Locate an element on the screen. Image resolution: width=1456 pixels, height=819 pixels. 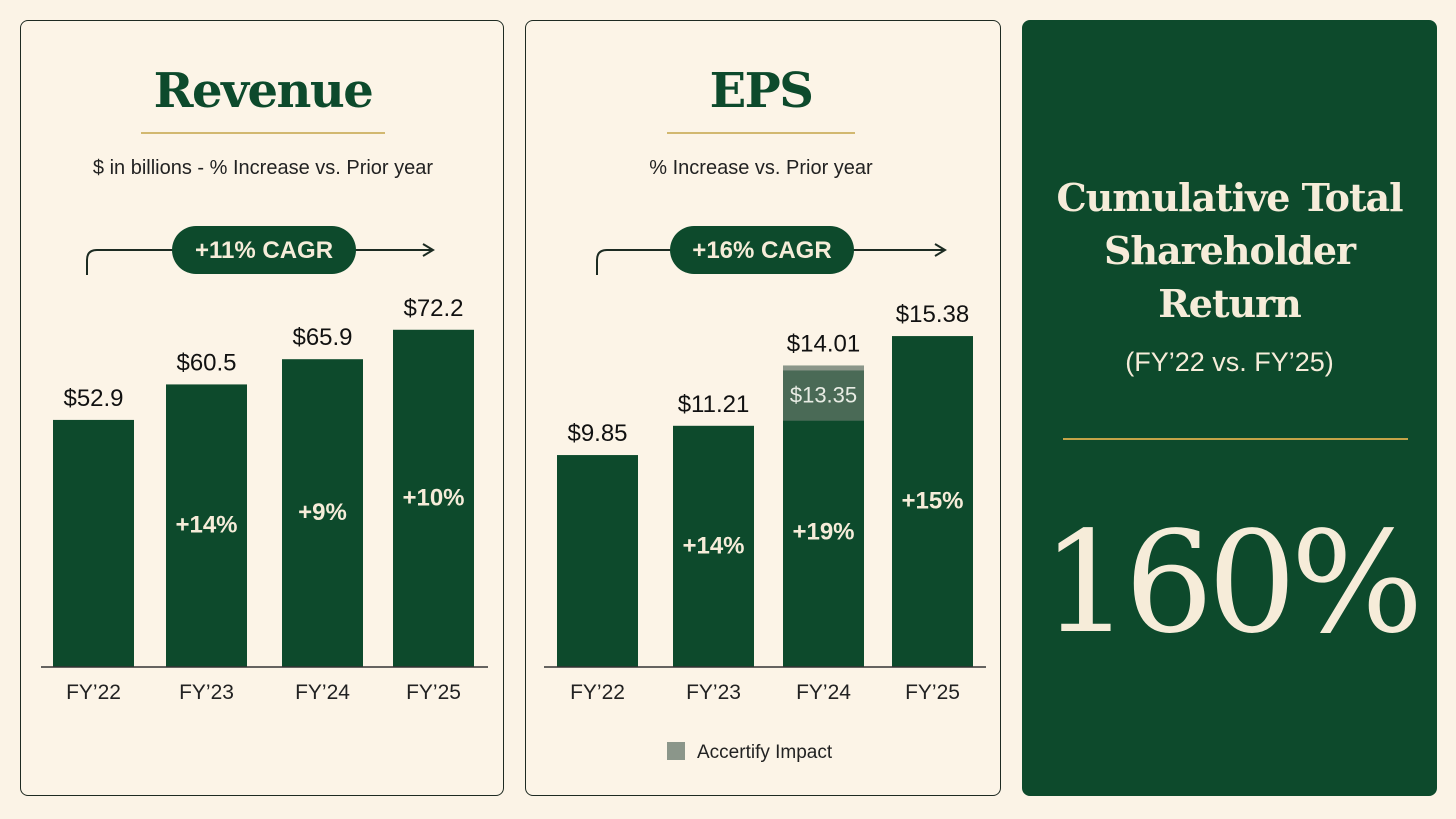
bar-value-label: $14.01 is located at coordinates (823, 344).